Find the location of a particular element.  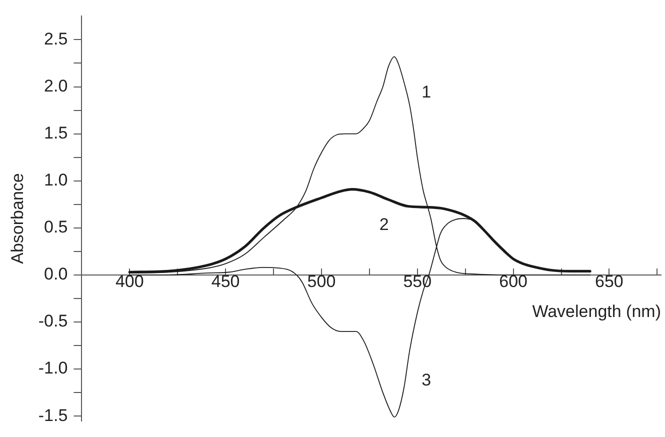

y-tick-label: 1.5 is located at coordinates (56, 133).